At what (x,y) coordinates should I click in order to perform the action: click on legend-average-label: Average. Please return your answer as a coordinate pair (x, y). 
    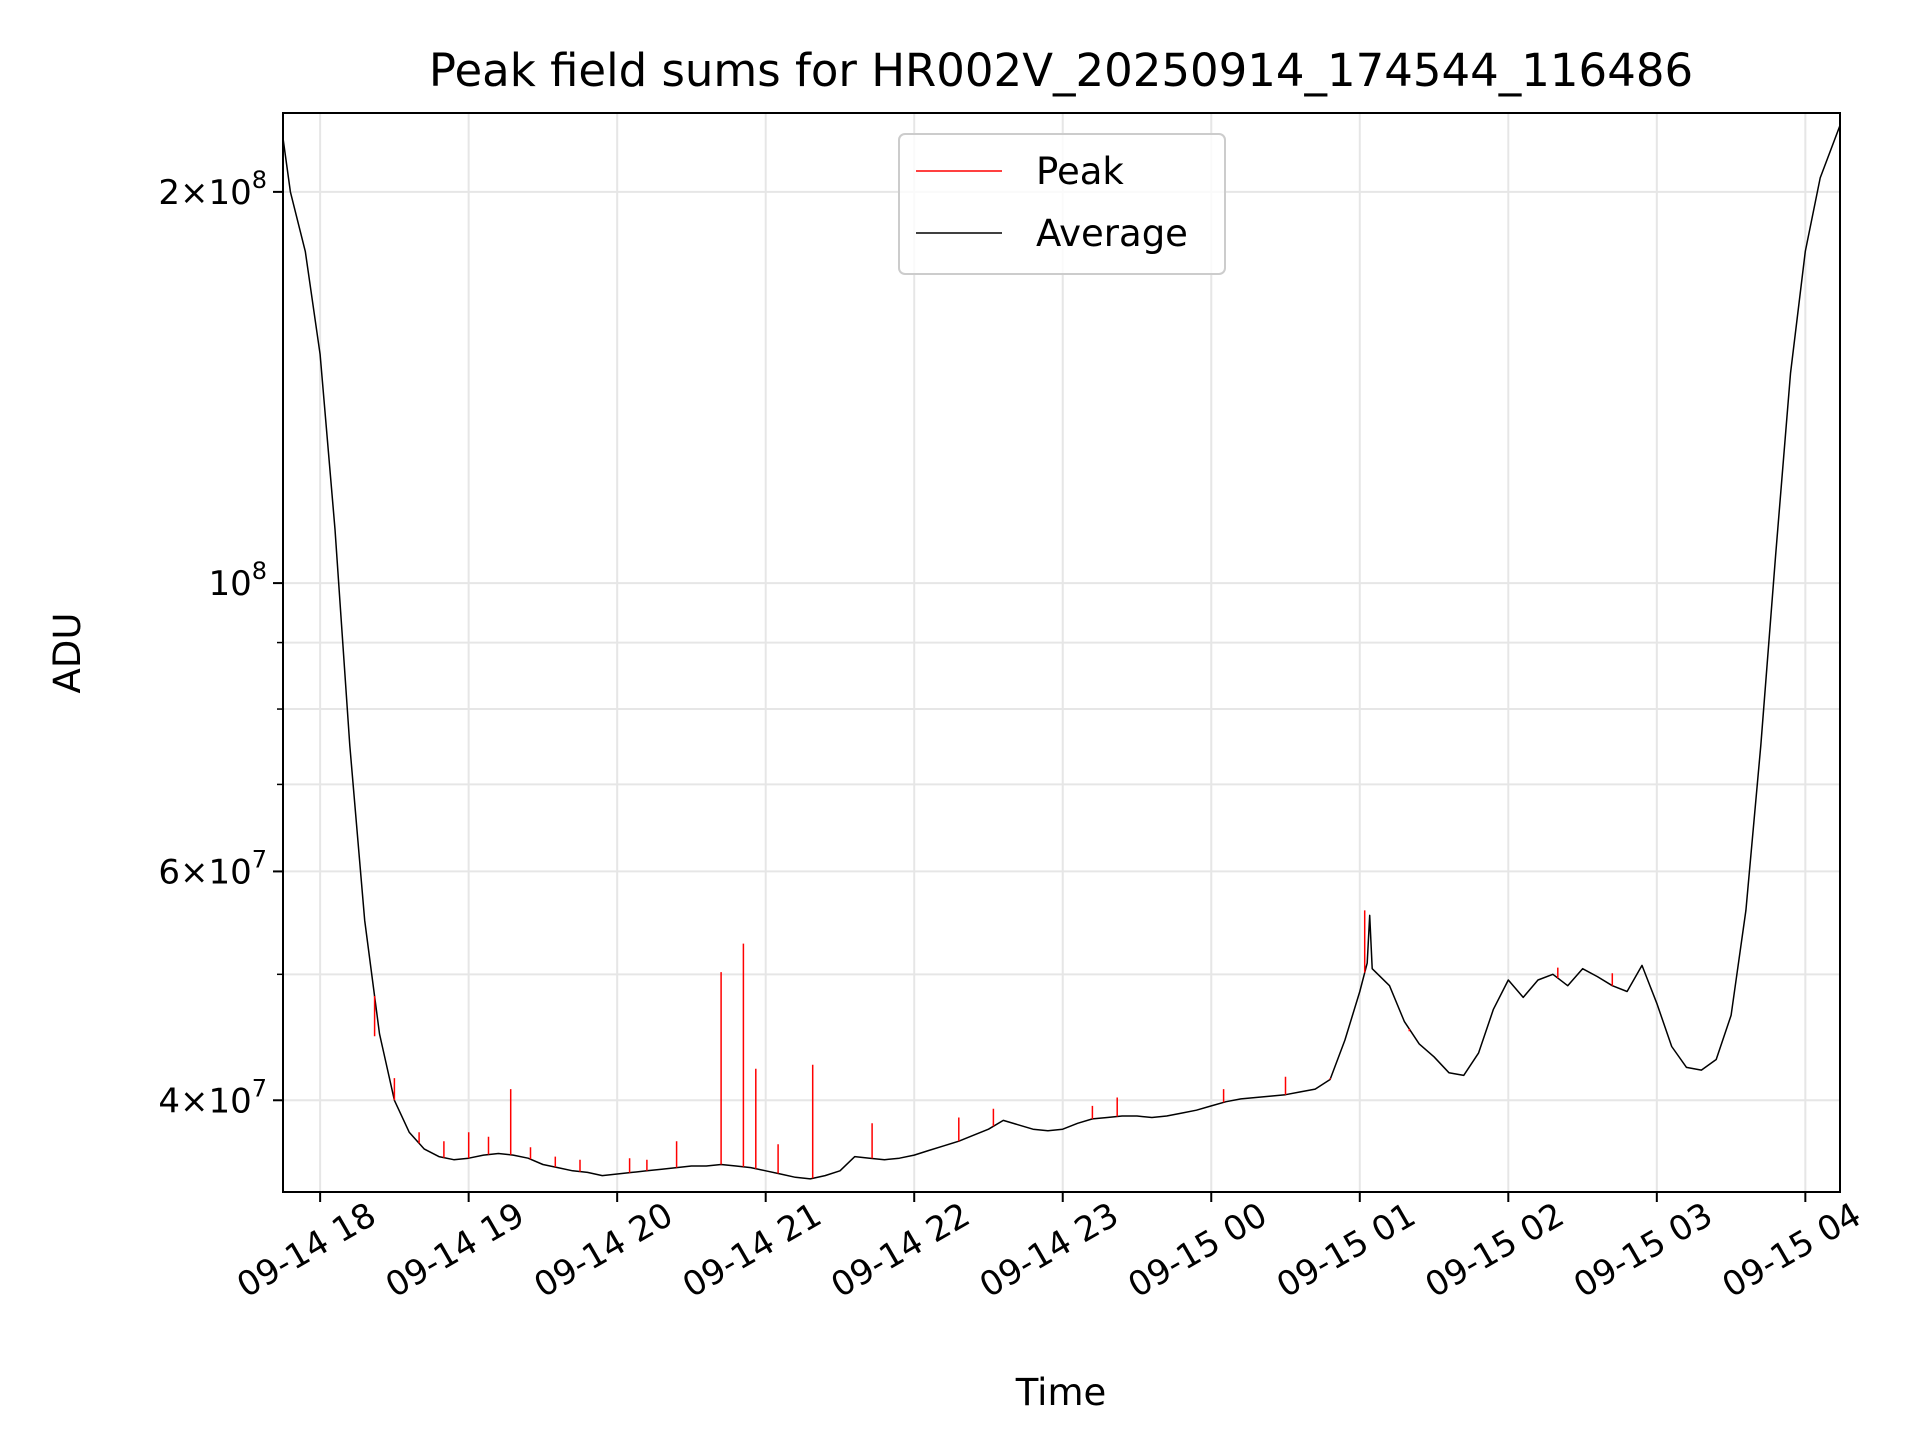
    Looking at the image, I should click on (1112, 233).